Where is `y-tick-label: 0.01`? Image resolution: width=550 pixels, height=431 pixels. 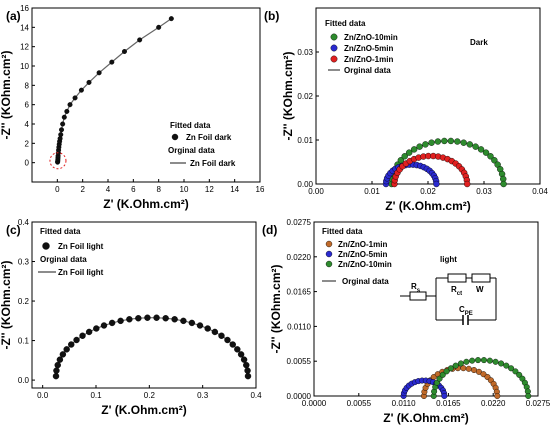
y-tick-label: 0.01 is located at coordinates (305, 140).